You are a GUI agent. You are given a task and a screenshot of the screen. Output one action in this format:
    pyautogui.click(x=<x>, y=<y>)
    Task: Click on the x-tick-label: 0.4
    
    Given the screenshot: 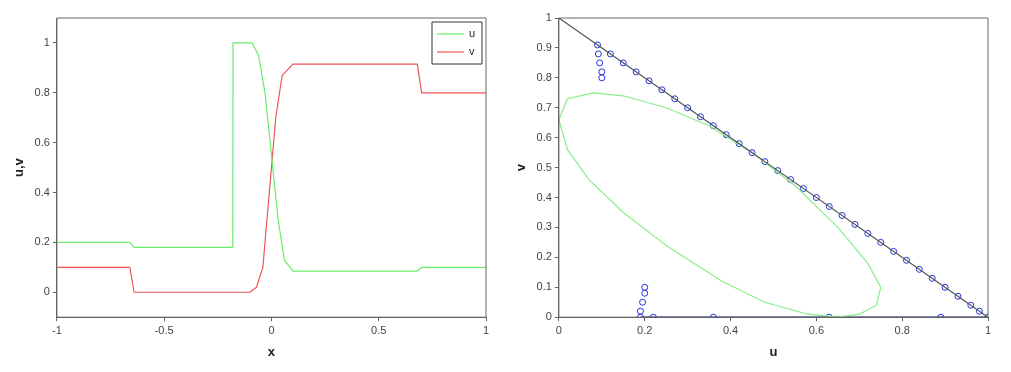 What is the action you would take?
    pyautogui.click(x=730, y=329)
    